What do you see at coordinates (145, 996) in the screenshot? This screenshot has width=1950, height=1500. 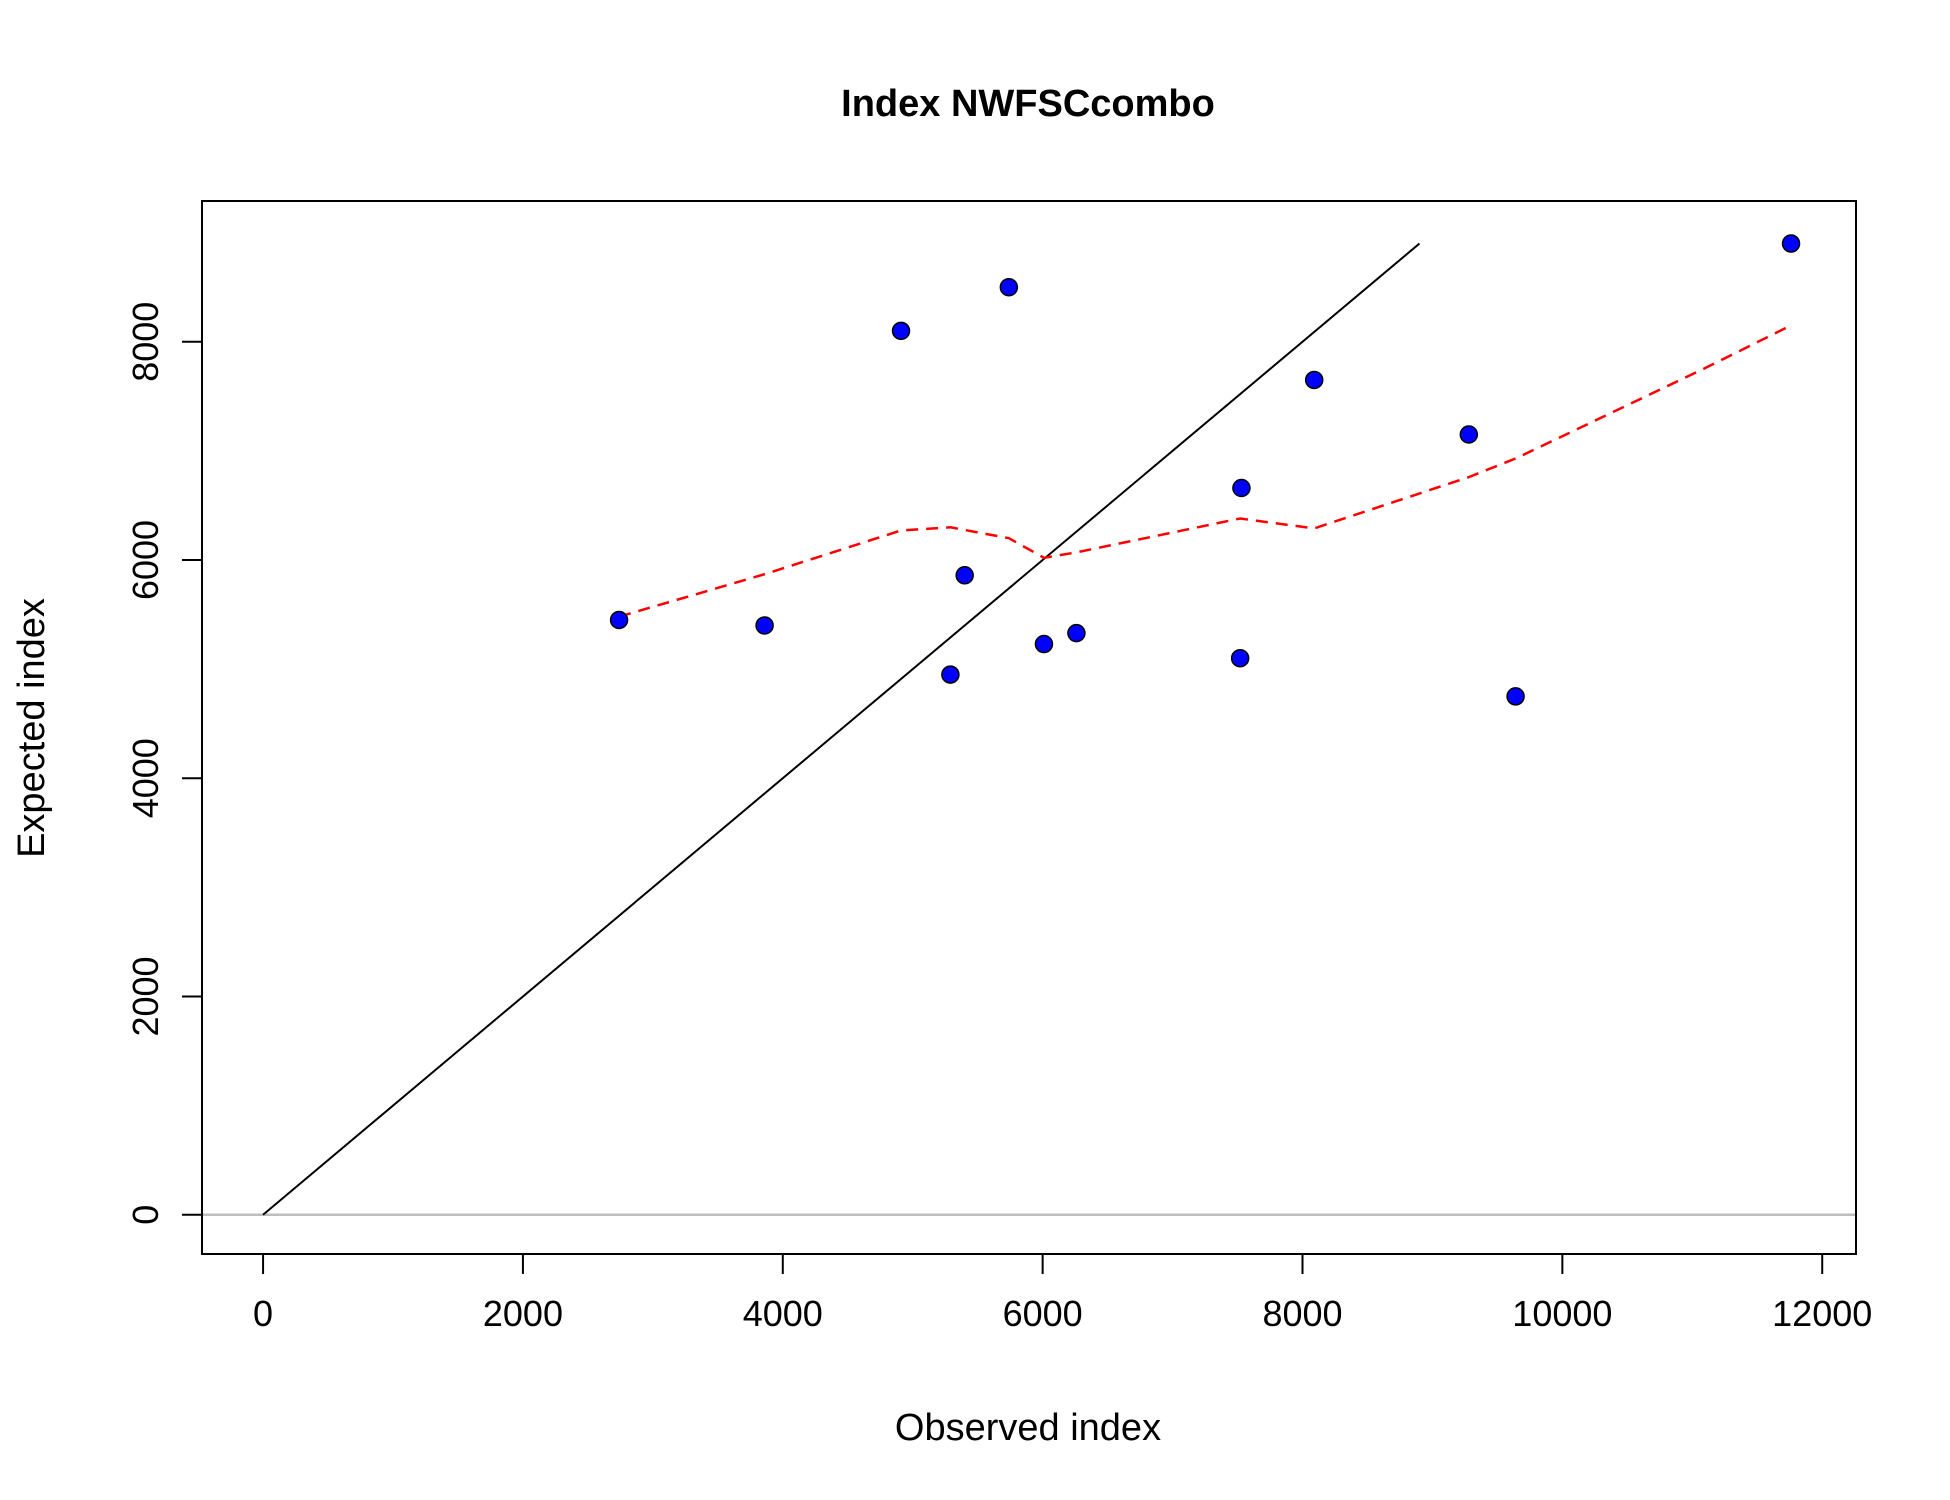 I see `y-tick-label: 2000` at bounding box center [145, 996].